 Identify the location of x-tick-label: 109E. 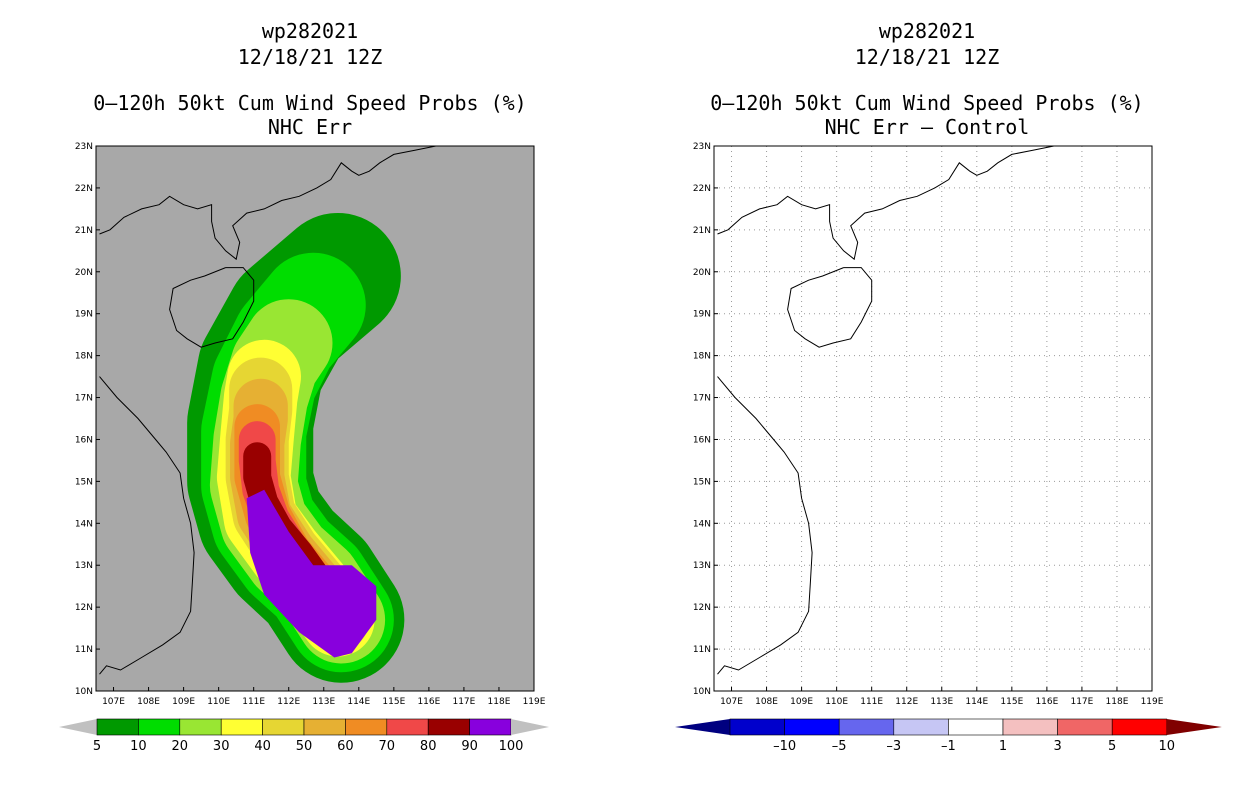
(801, 702).